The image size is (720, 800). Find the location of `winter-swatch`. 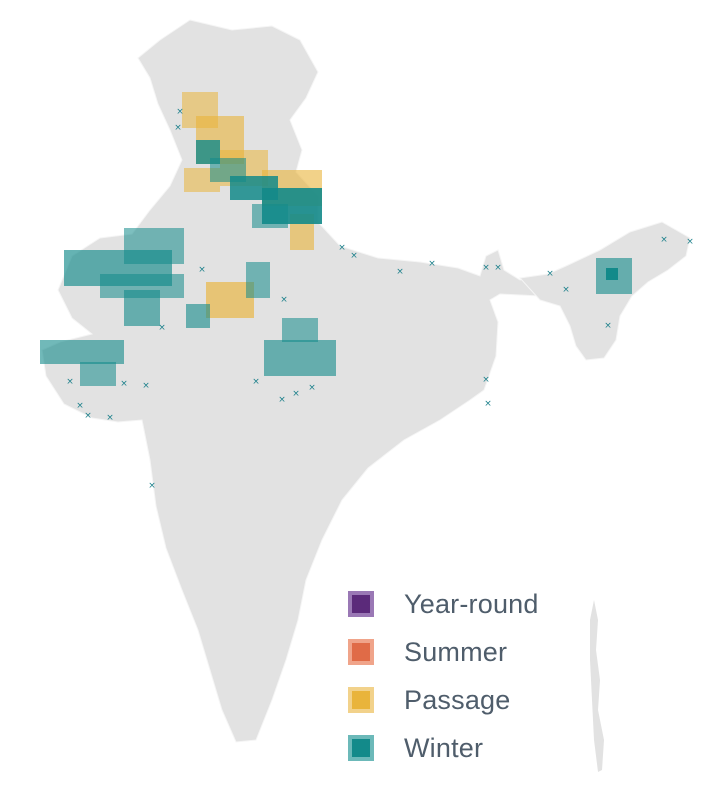

winter-swatch is located at coordinates (361, 748).